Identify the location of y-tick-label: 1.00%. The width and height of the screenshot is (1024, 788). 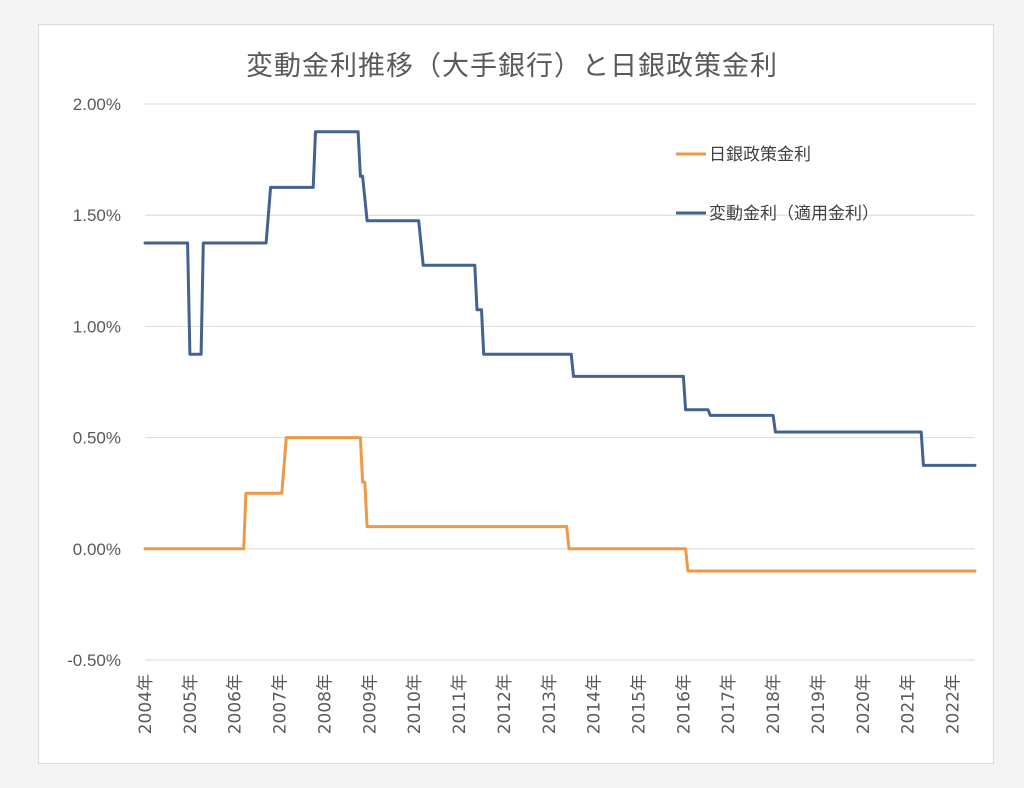
(97, 326).